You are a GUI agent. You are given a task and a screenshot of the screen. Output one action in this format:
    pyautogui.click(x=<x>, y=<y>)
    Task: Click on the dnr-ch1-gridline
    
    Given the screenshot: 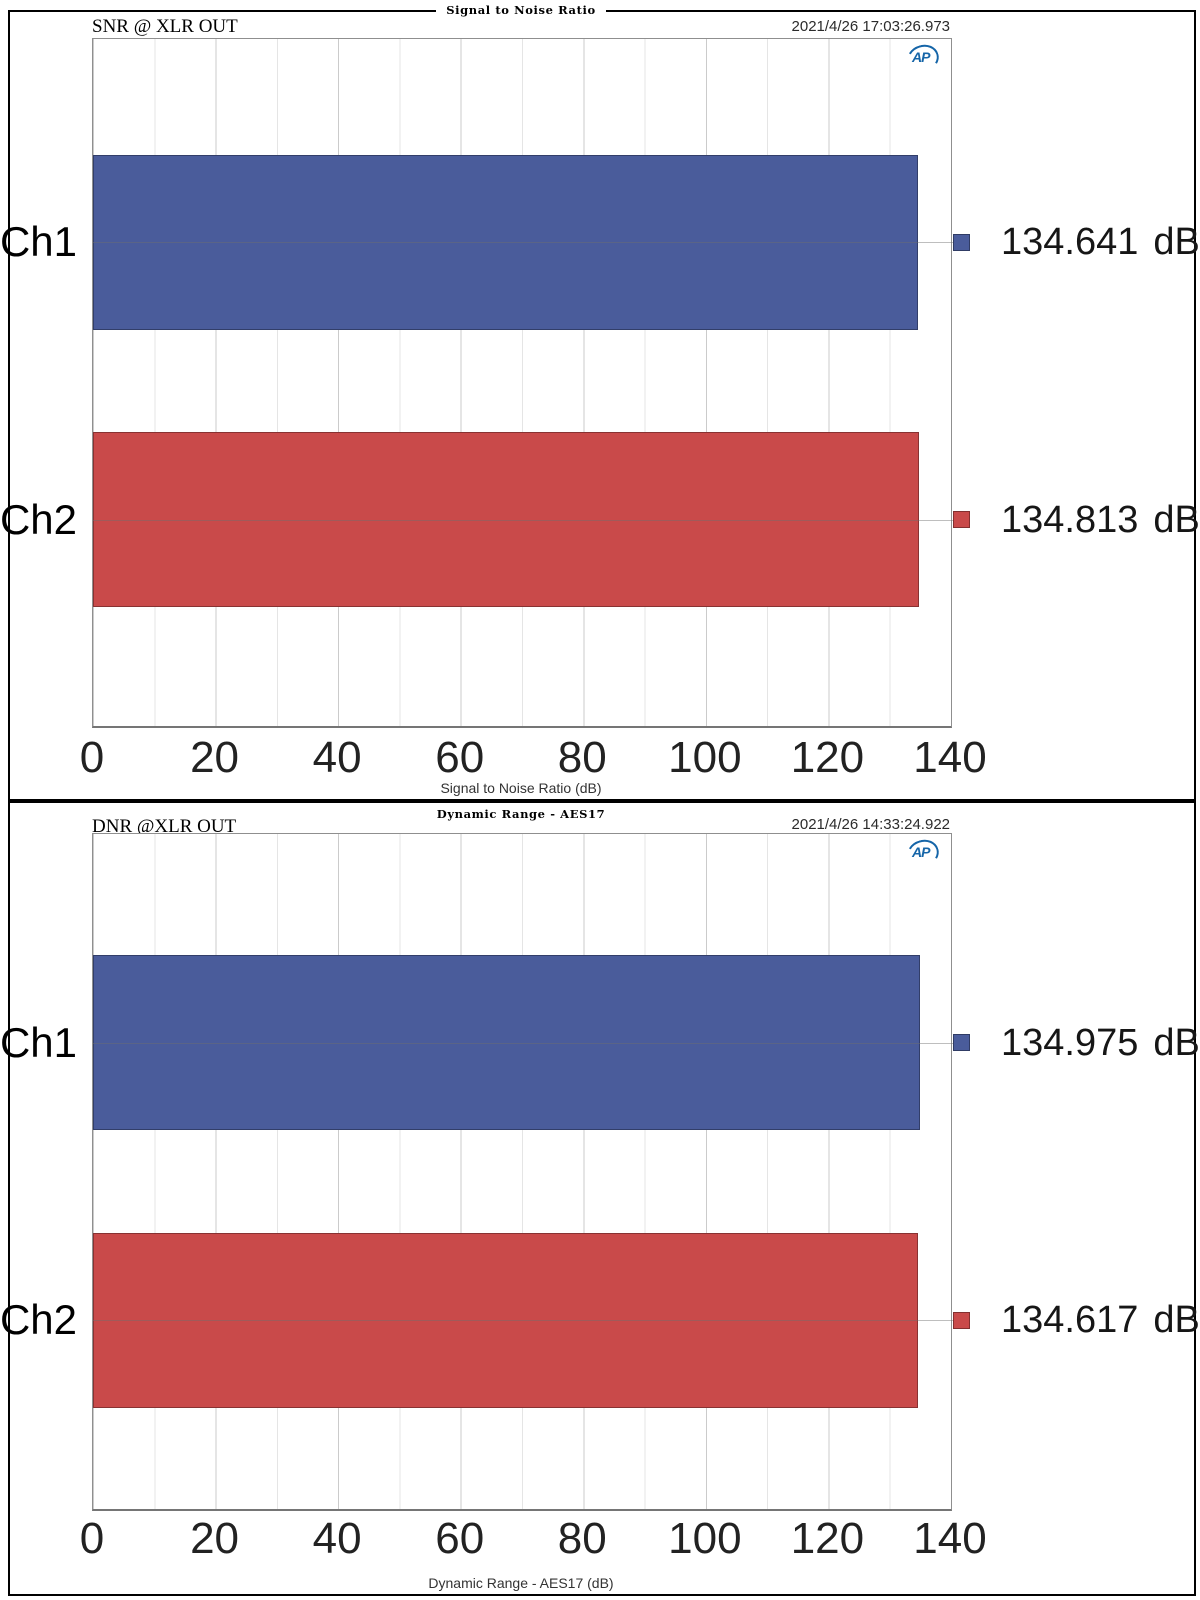 What is the action you would take?
    pyautogui.click(x=531, y=1043)
    